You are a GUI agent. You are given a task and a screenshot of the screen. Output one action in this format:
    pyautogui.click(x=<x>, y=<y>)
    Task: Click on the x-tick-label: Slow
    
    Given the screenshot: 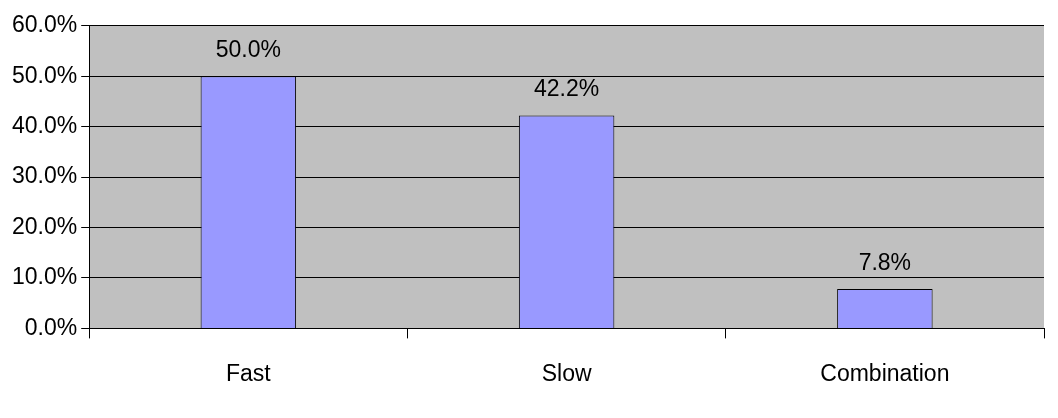 What is the action you would take?
    pyautogui.click(x=566, y=372)
    